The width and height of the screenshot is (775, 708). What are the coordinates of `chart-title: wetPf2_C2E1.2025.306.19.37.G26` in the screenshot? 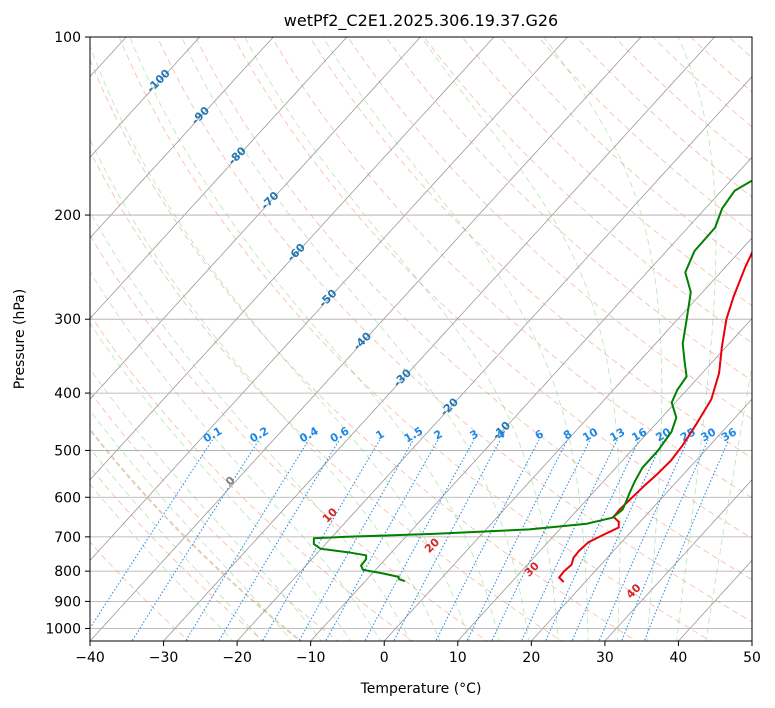 It's located at (421, 21).